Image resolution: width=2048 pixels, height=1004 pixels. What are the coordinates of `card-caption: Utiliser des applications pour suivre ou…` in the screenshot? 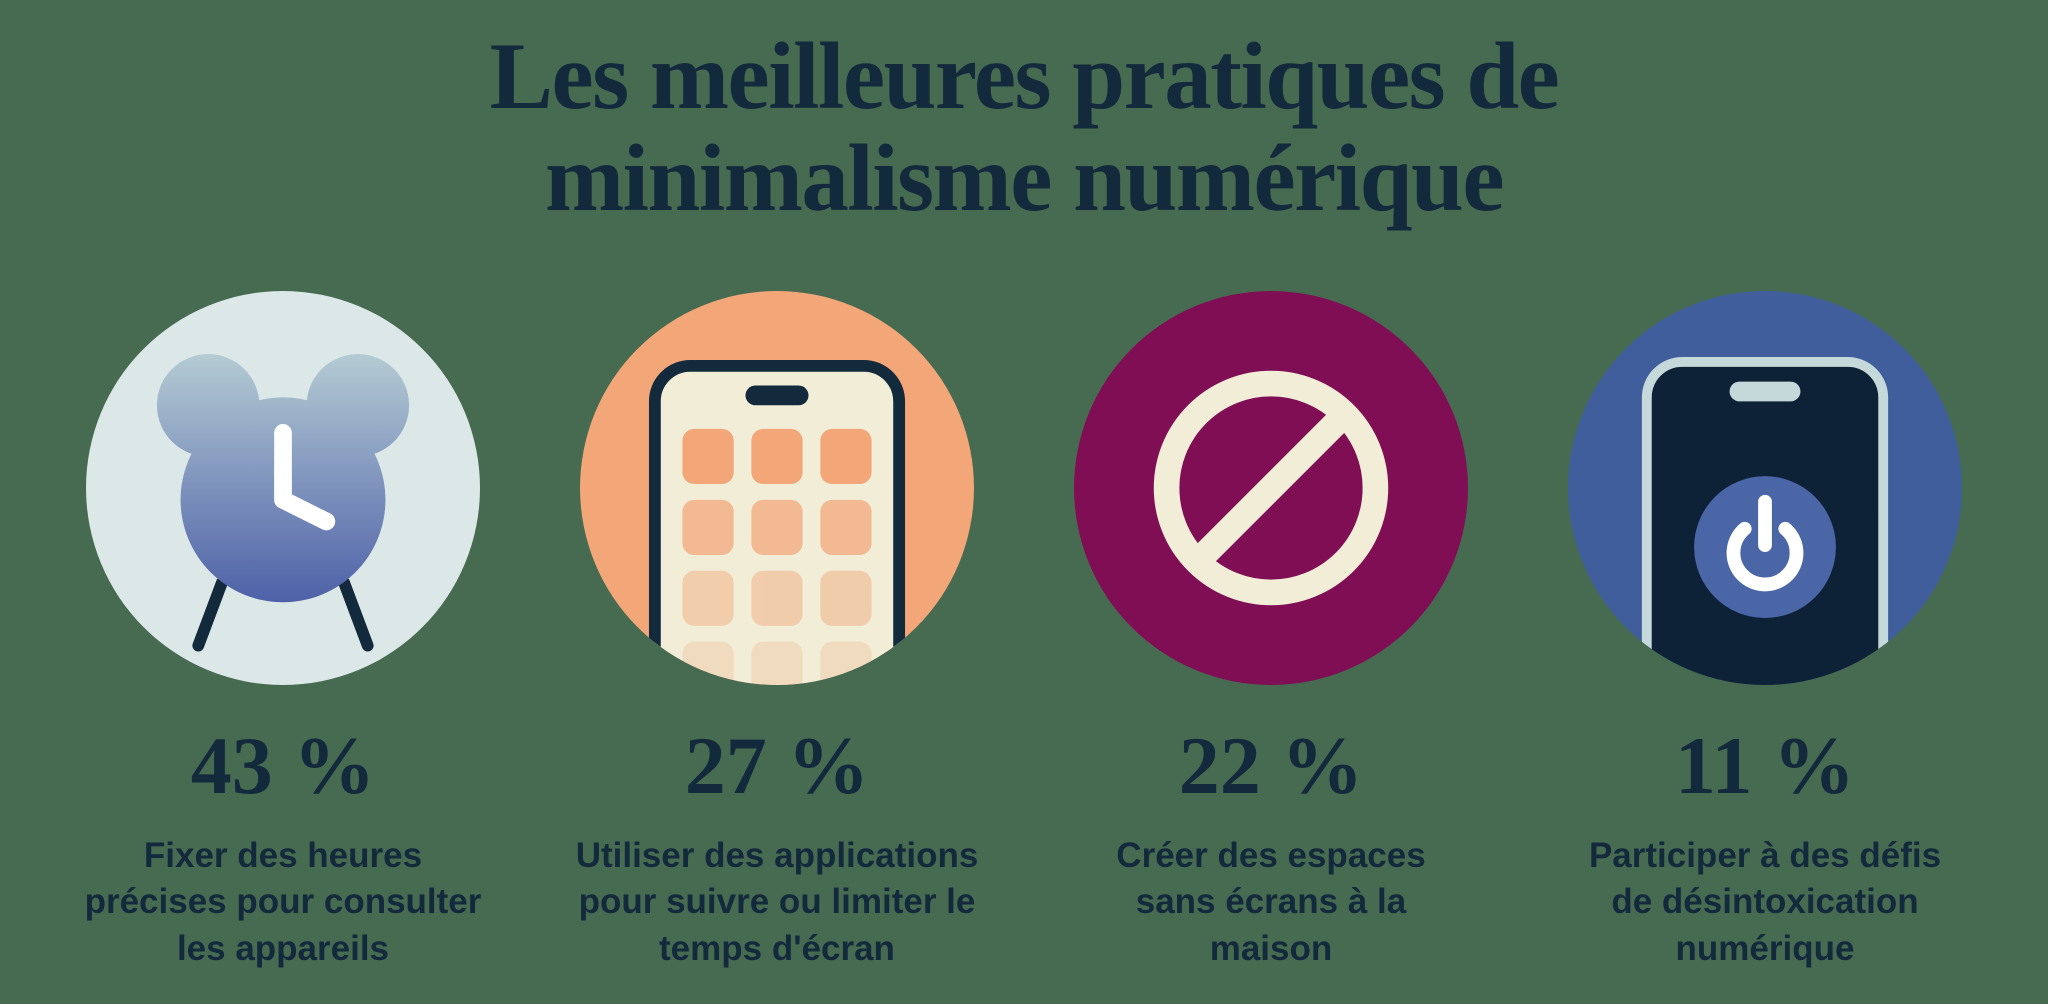 It's located at (777, 902).